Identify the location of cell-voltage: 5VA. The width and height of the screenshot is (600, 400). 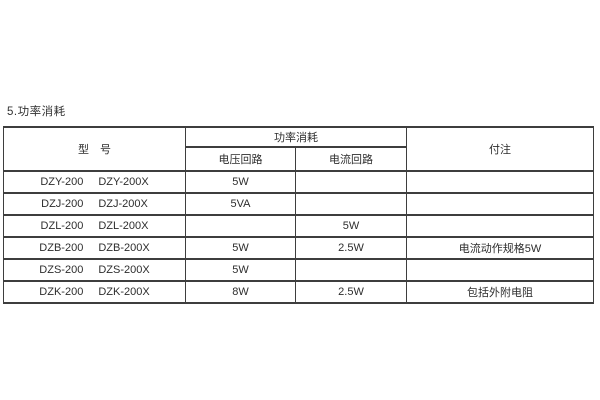
(240, 204).